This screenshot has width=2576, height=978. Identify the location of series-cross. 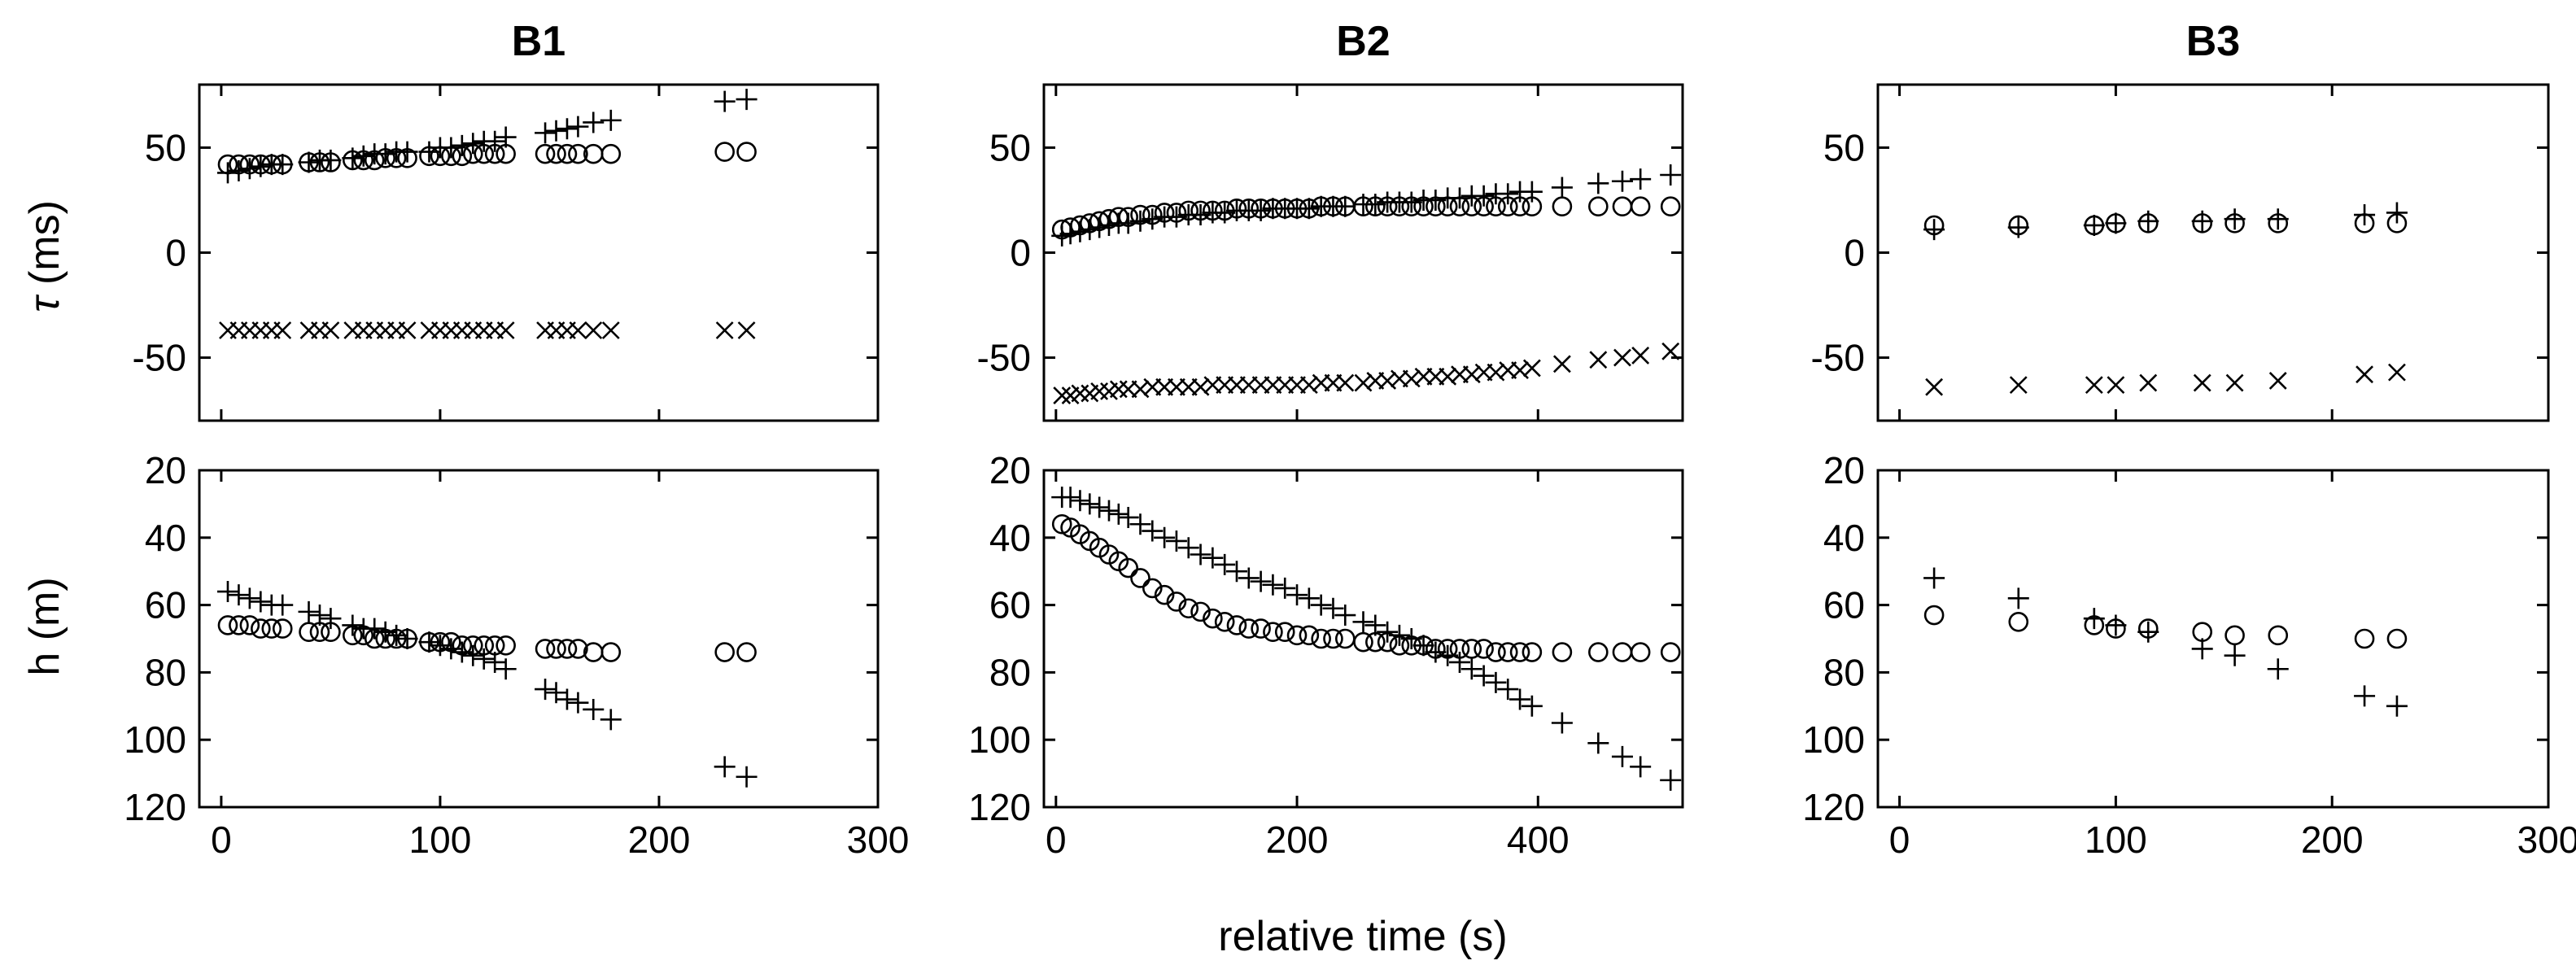
(1366, 373).